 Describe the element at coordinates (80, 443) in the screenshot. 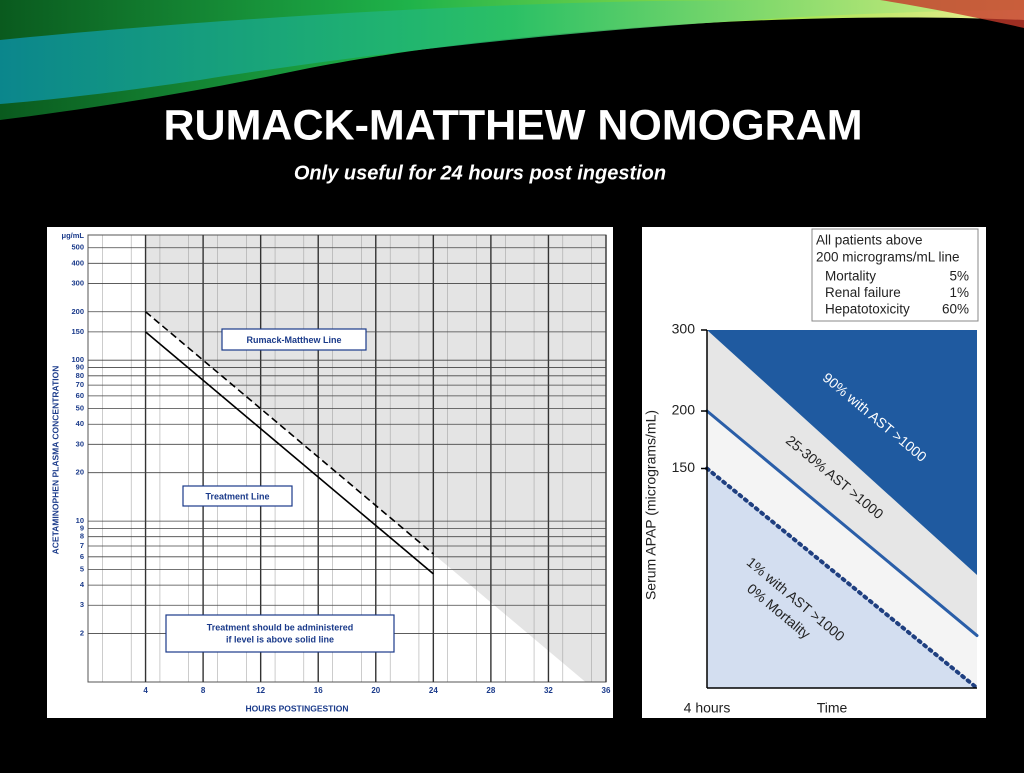

I see `y-tick-label: 30` at that location.